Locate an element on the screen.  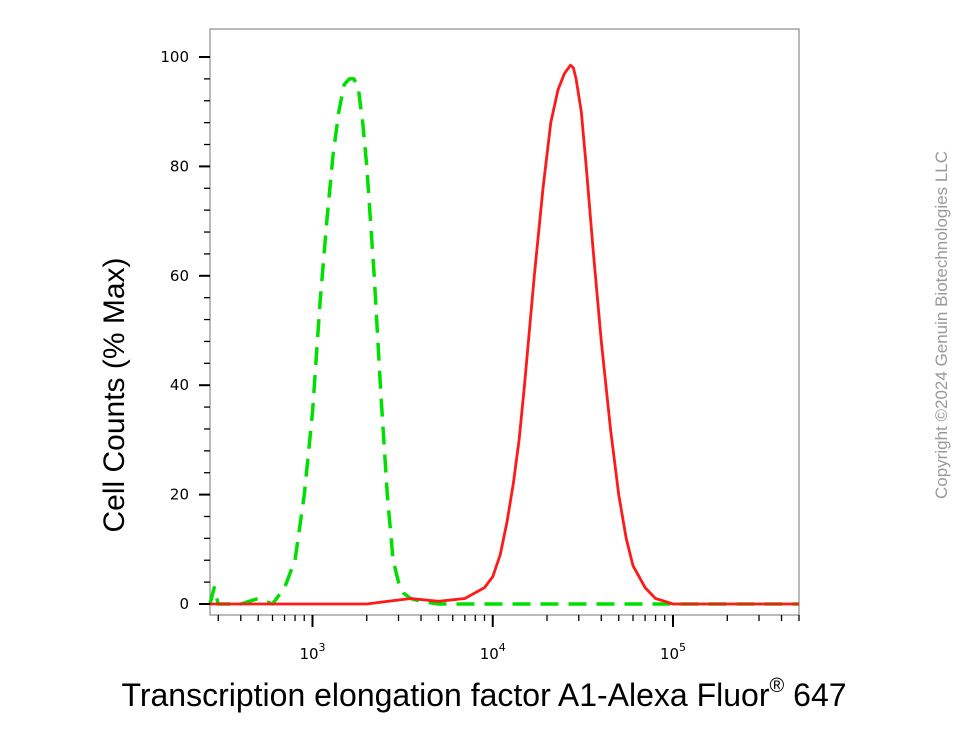
y-tick-label: 80 is located at coordinates (179, 166).